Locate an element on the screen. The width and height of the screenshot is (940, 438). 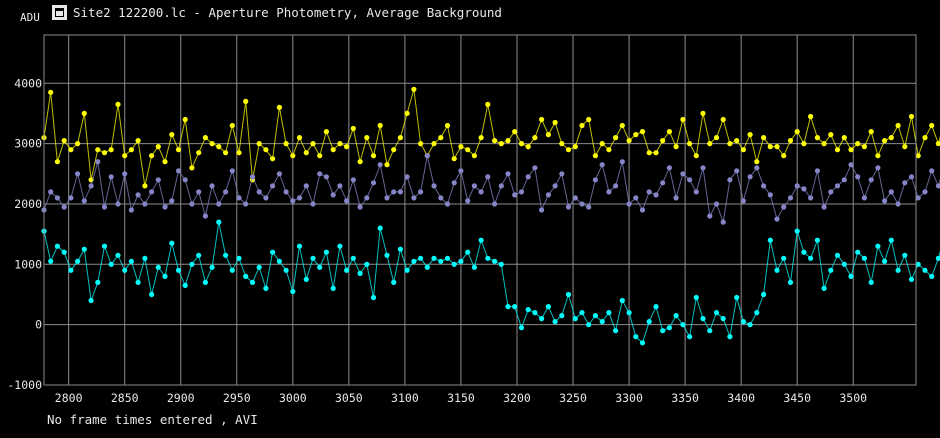
y-tick-label: 0 is located at coordinates (38, 325).